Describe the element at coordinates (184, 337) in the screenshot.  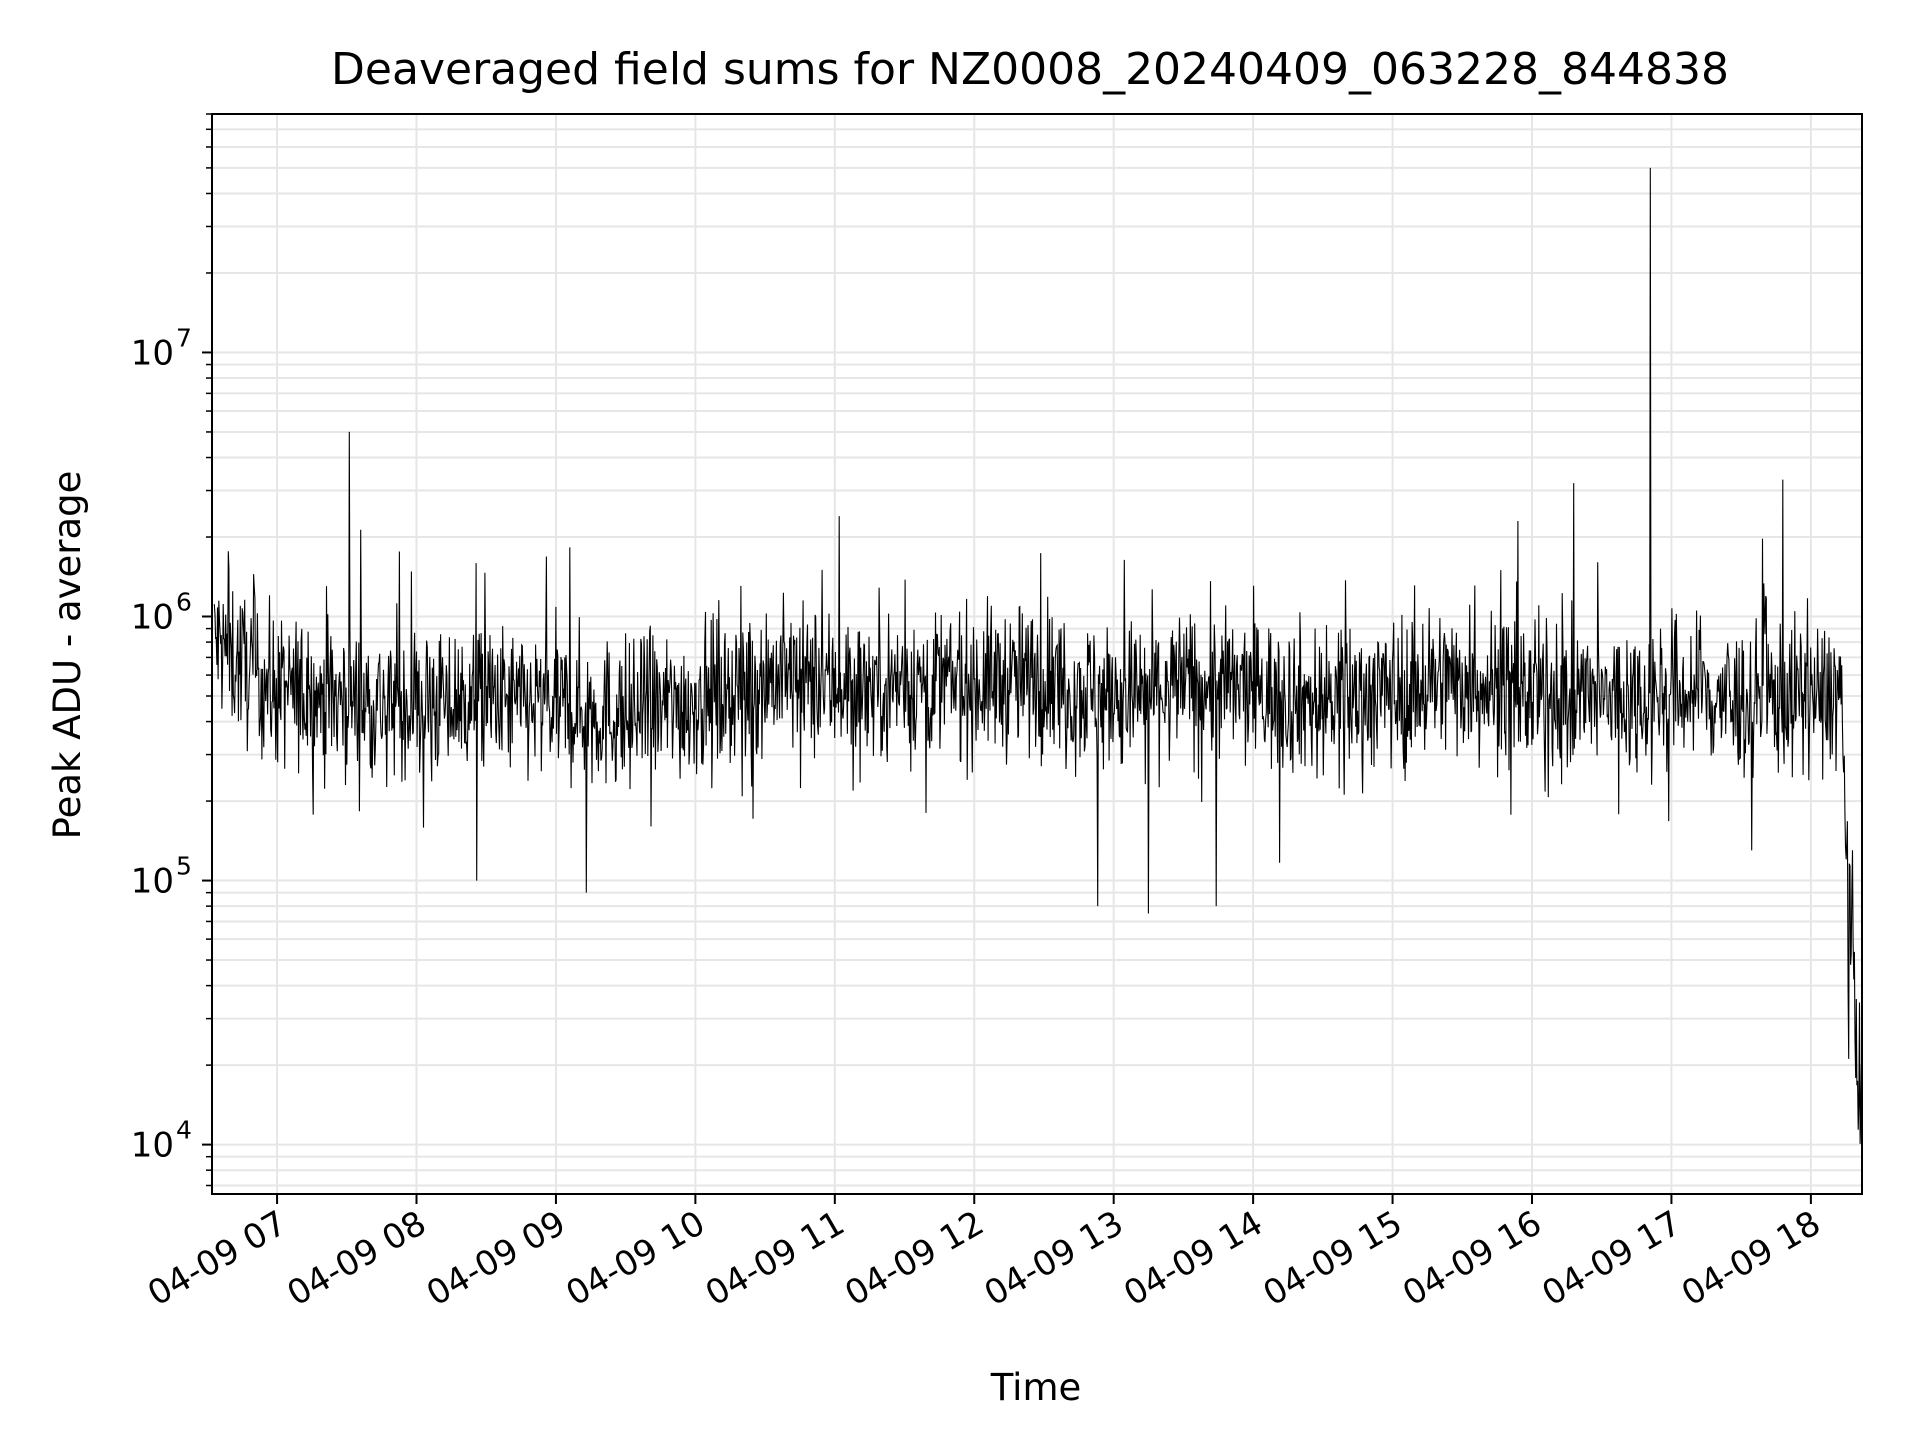
I see `y-tick-exponent: 7` at that location.